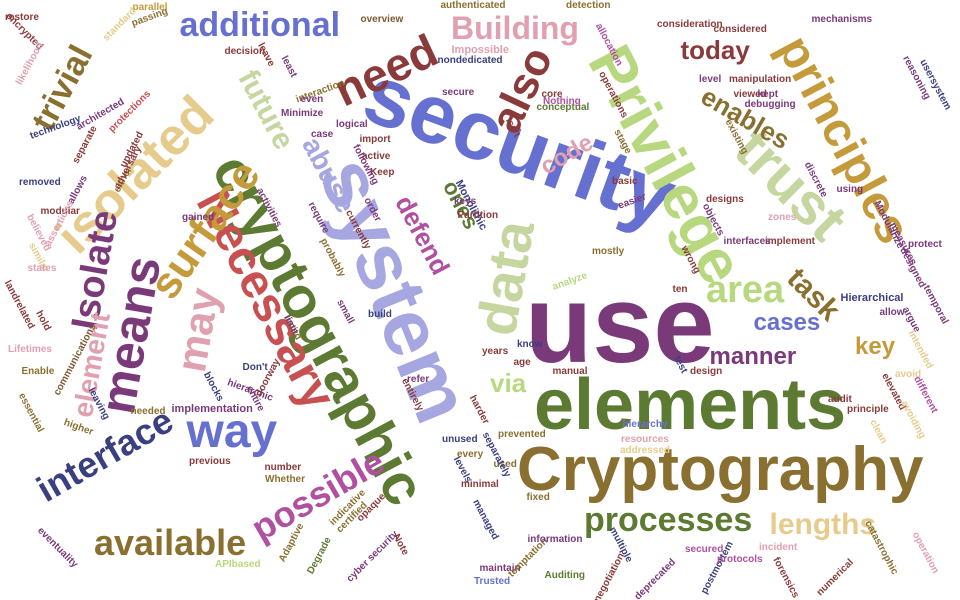 The height and width of the screenshot is (600, 960). I want to click on word-incident: incident, so click(778, 547).